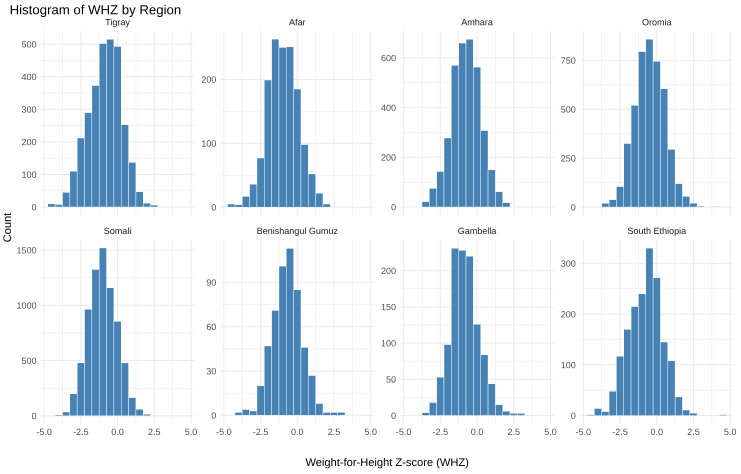 Image resolution: width=741 pixels, height=474 pixels. Describe the element at coordinates (297, 231) in the screenshot. I see `chart-title: Benishangul Gumuz` at that location.